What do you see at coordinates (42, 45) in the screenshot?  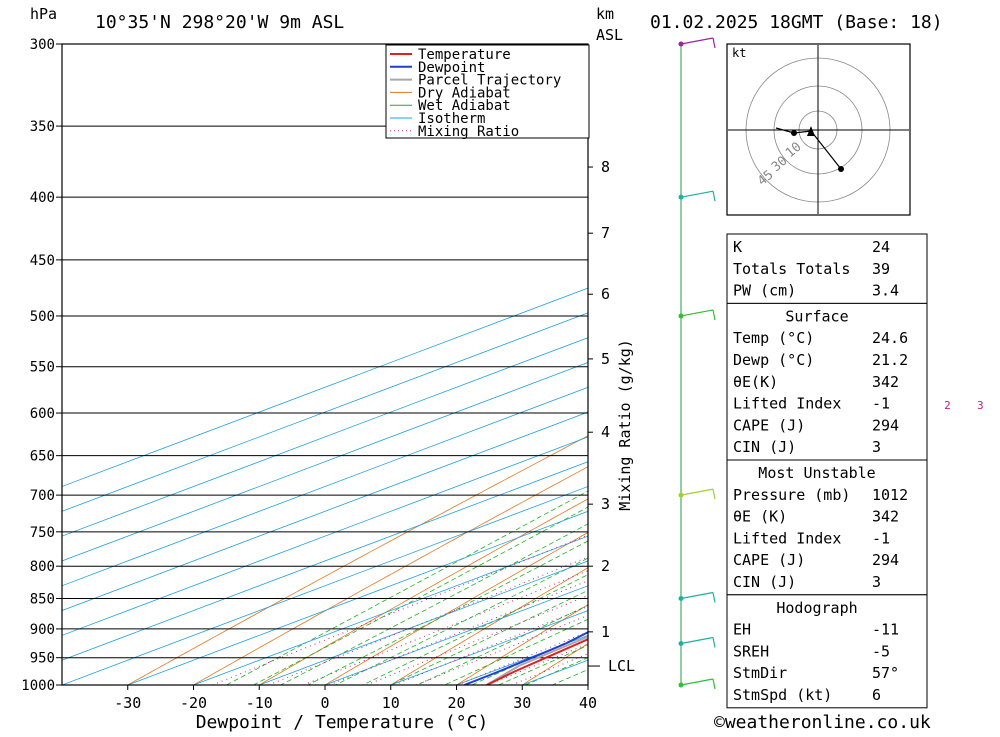 I see `pressure-tick-label: 300` at bounding box center [42, 45].